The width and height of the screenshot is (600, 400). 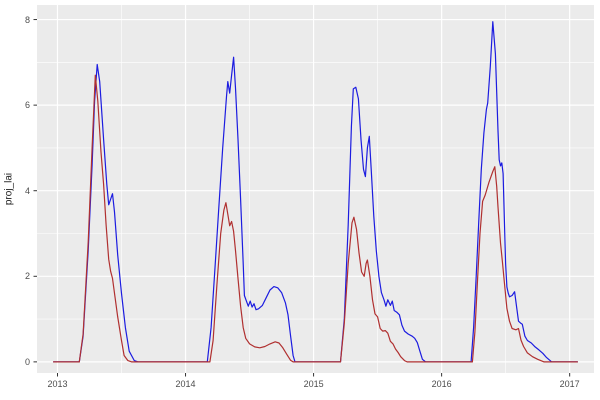 I want to click on y-tick-label-6: 6, so click(x=27, y=105).